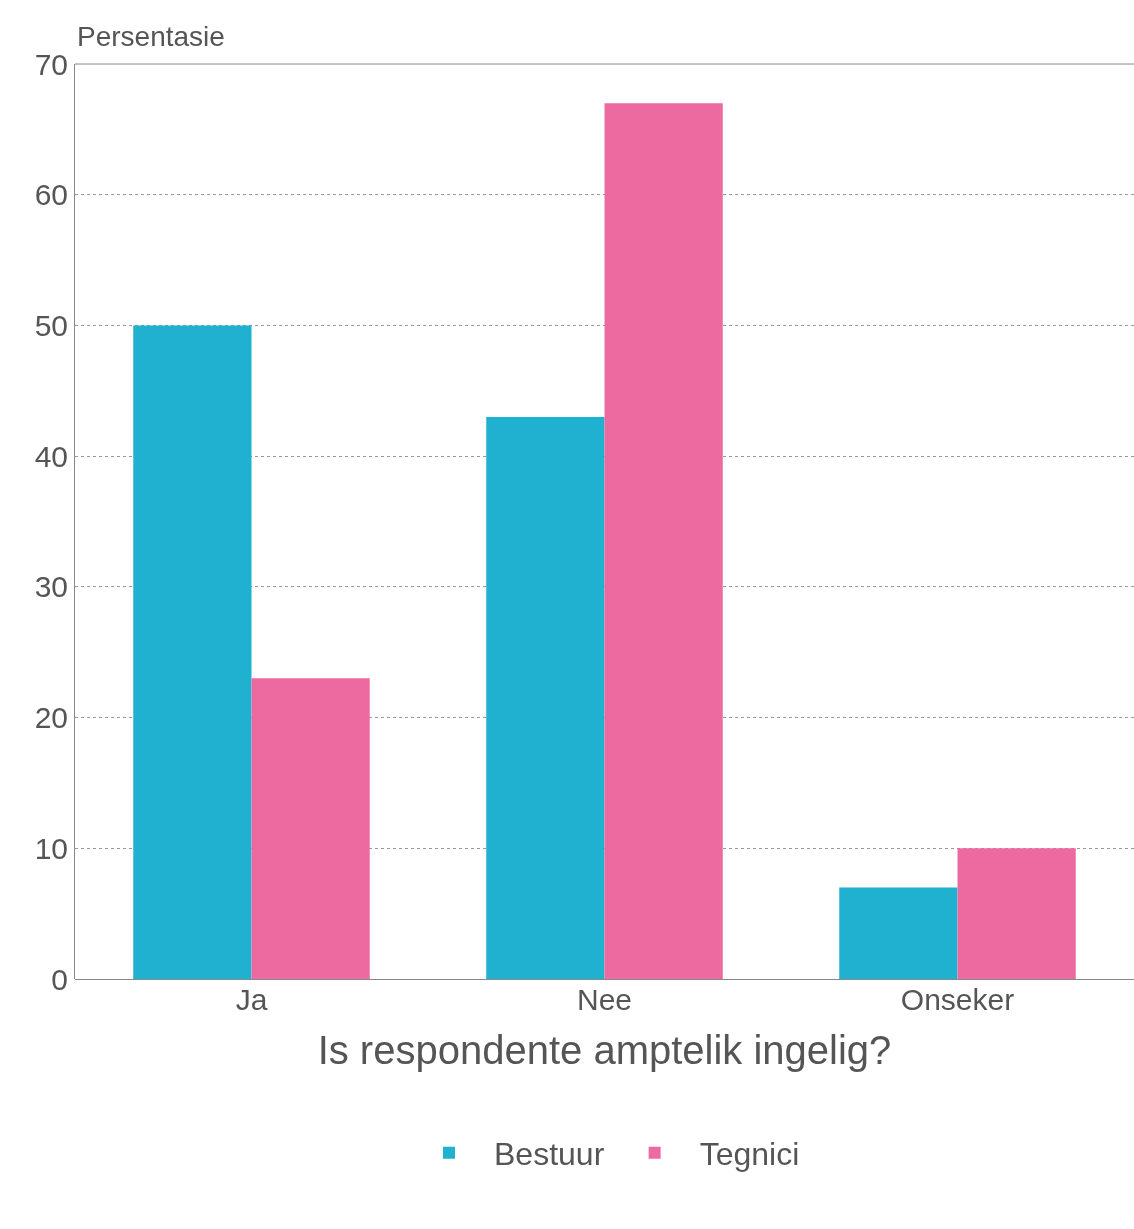 Image resolution: width=1134 pixels, height=1229 pixels. What do you see at coordinates (51, 456) in the screenshot?
I see `y-tick-label: 40` at bounding box center [51, 456].